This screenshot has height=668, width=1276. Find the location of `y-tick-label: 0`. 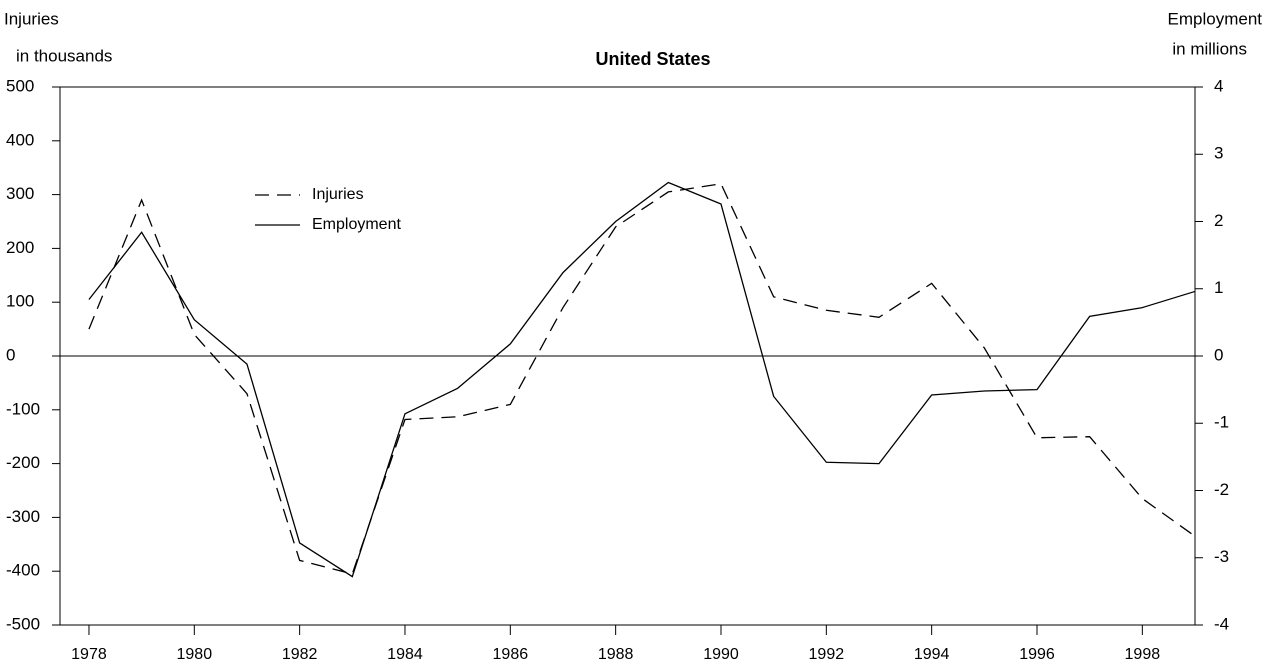

y-tick-label: 0 is located at coordinates (10, 354).